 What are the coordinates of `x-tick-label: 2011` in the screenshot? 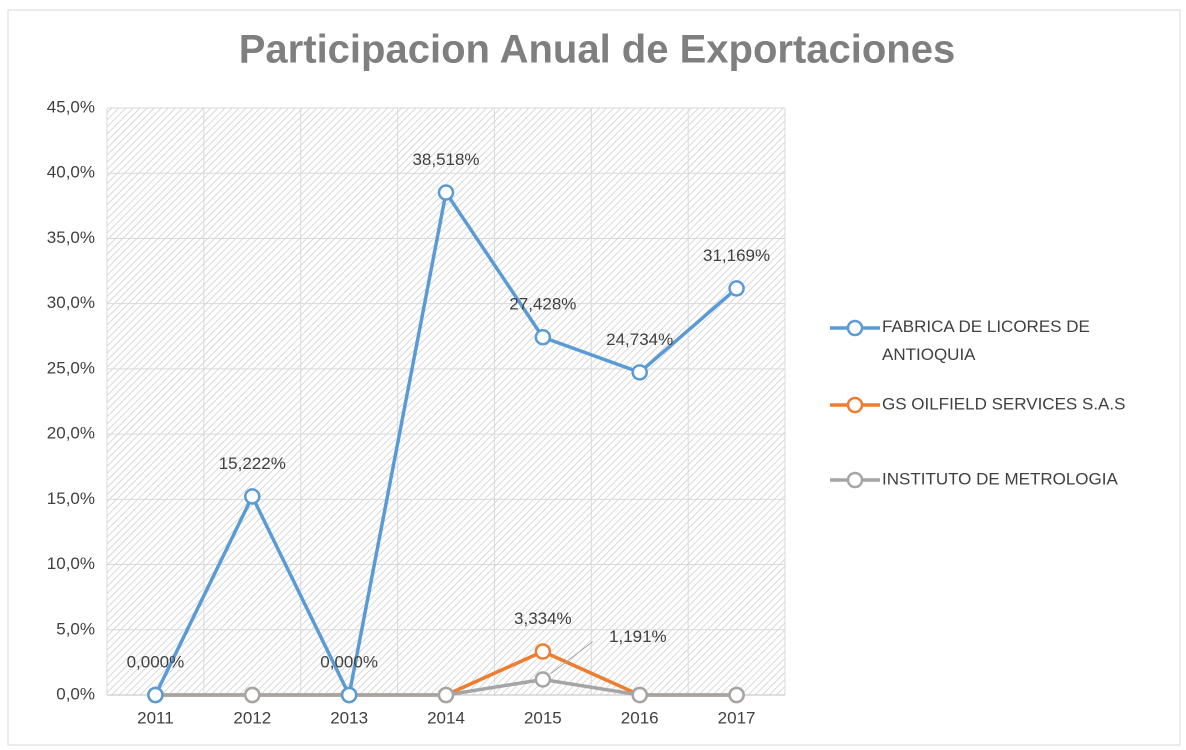 It's located at (155, 717).